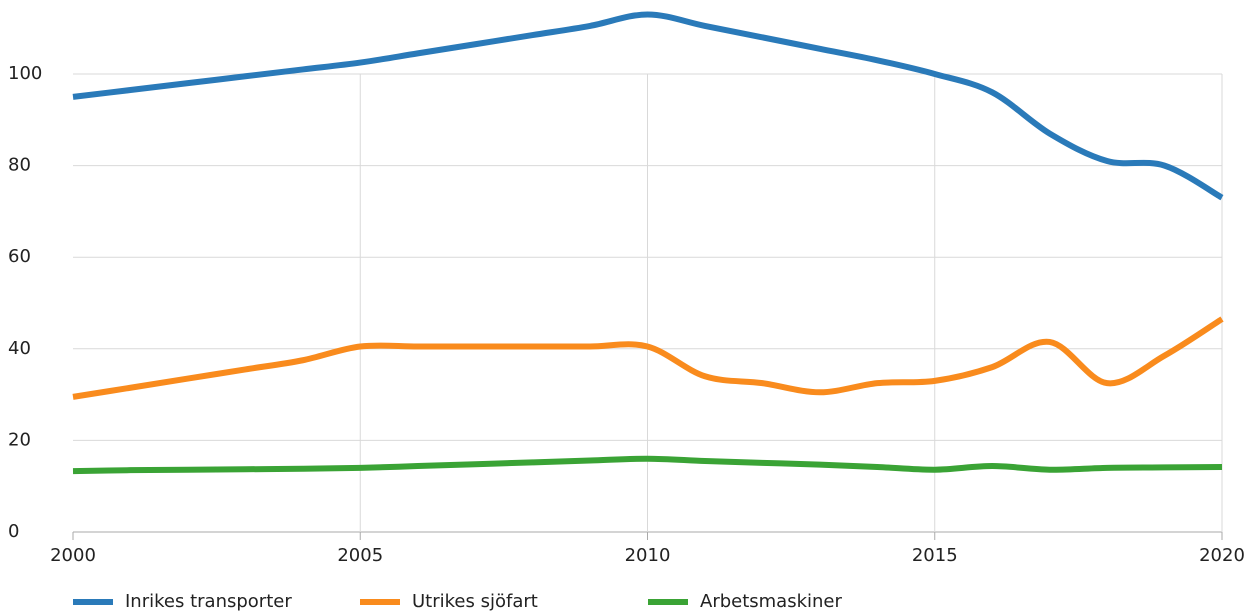 Image resolution: width=1250 pixels, height=614 pixels. What do you see at coordinates (73, 555) in the screenshot?
I see `x-tick-label: 2000` at bounding box center [73, 555].